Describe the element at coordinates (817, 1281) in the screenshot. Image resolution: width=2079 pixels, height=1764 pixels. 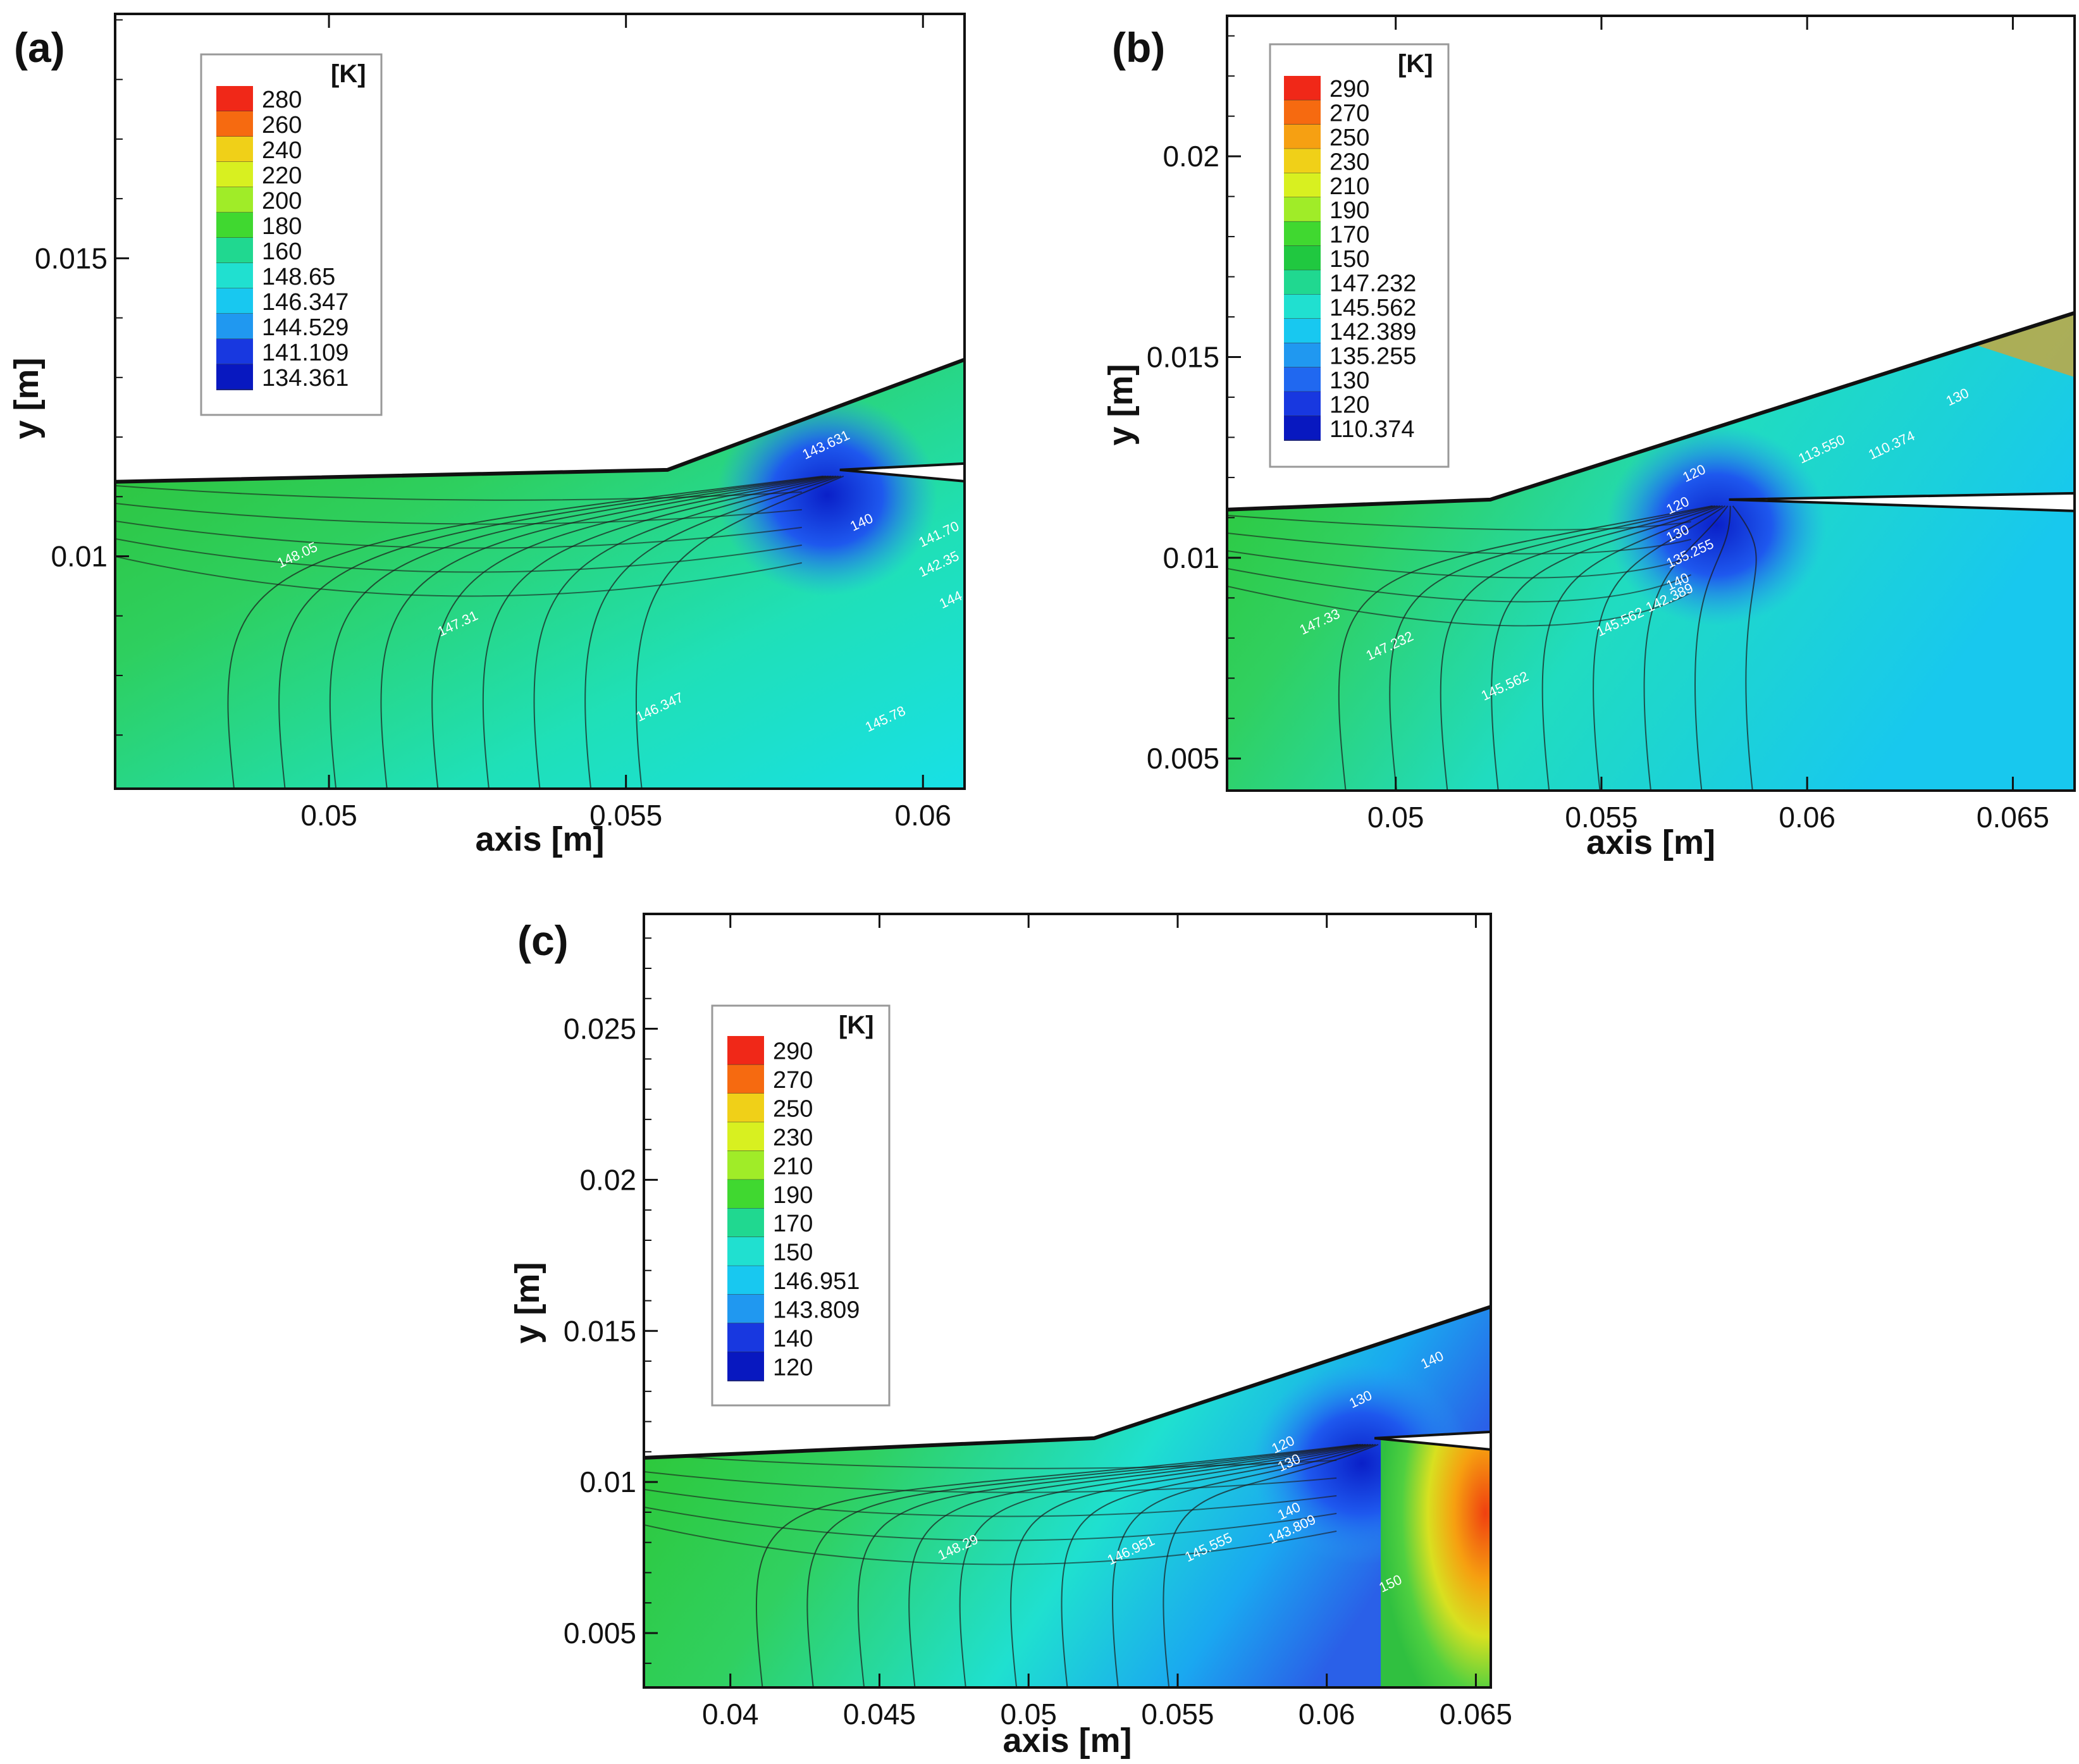
I see `legend-label: 146.951` at that location.